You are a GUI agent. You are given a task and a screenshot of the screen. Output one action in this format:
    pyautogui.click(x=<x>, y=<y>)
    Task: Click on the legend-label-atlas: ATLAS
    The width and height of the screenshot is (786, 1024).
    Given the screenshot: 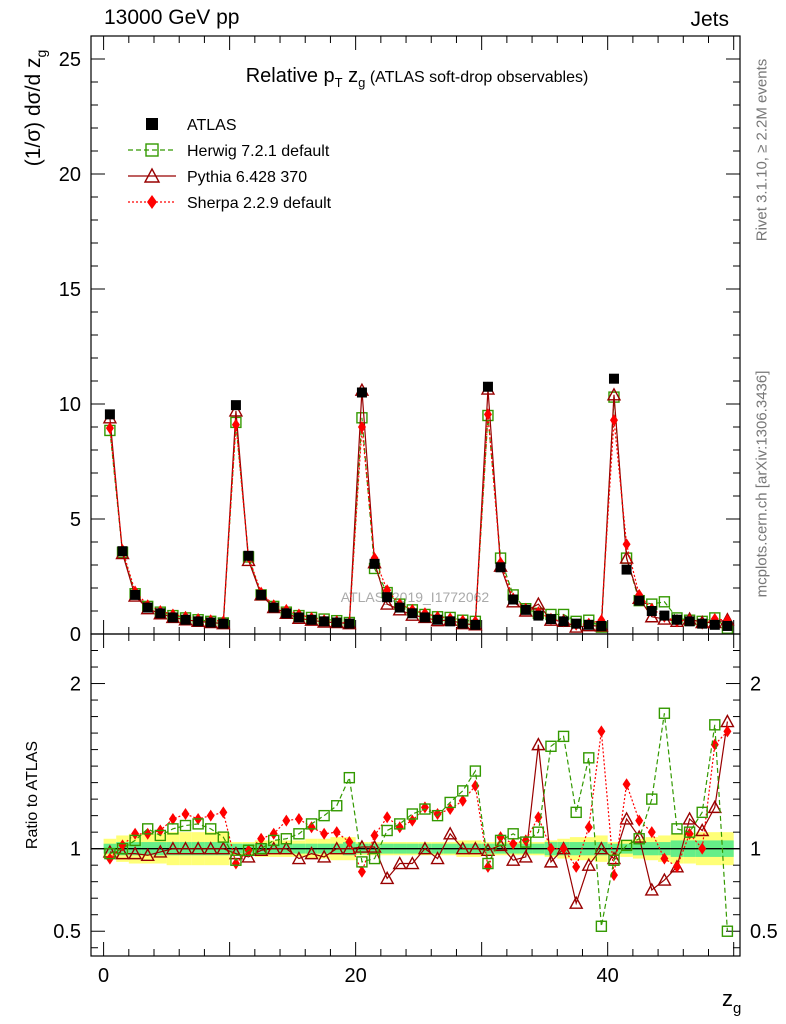 What is the action you would take?
    pyautogui.click(x=212, y=125)
    